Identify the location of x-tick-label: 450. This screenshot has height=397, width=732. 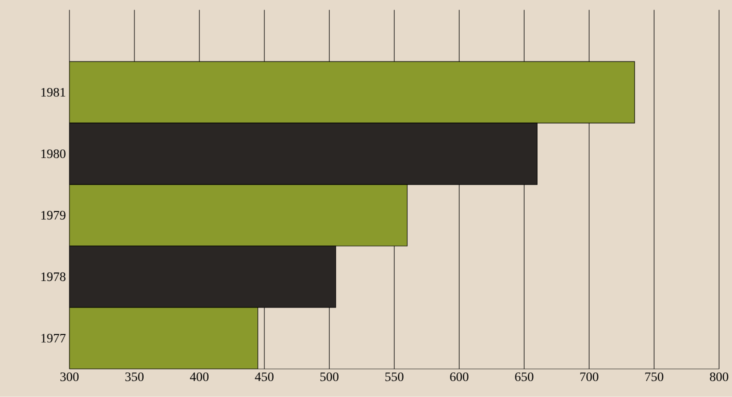
(264, 377).